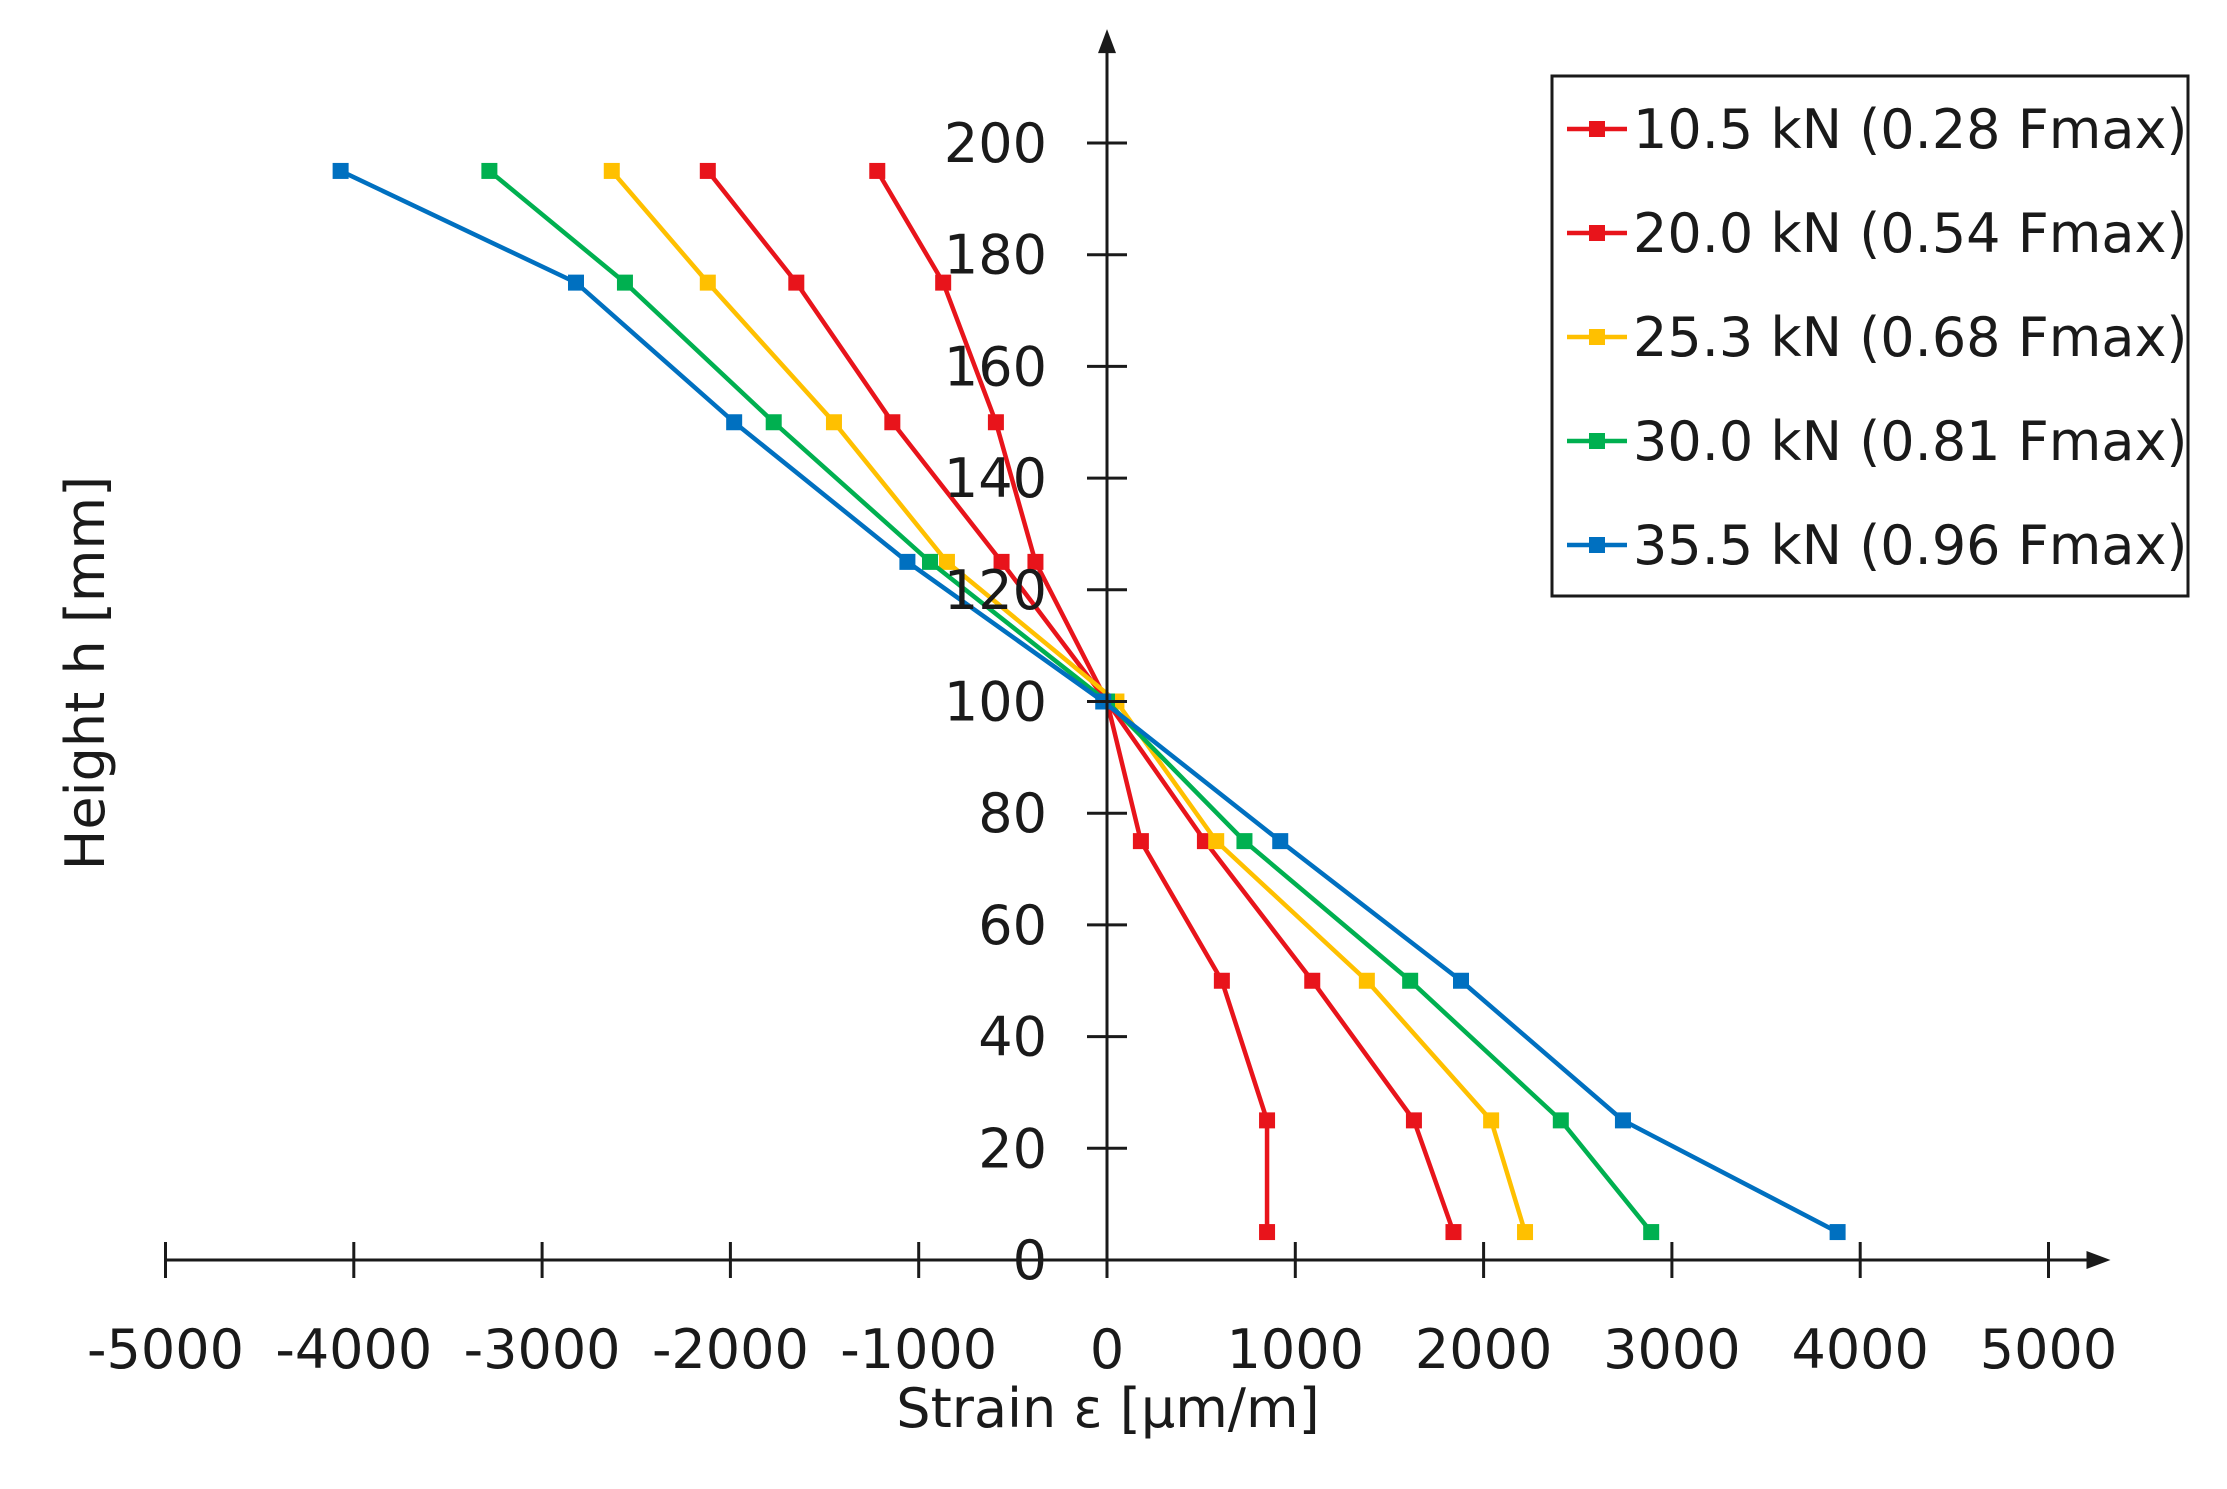  I want to click on legend-box, so click(1870, 336).